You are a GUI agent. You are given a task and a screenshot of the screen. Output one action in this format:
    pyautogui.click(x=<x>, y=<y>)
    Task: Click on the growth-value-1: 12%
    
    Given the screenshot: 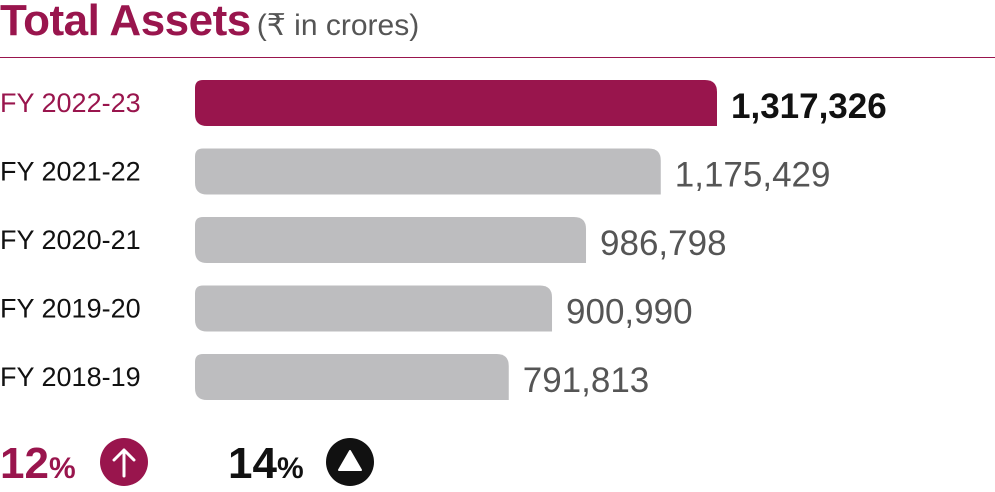 What is the action you would take?
    pyautogui.click(x=38, y=464)
    